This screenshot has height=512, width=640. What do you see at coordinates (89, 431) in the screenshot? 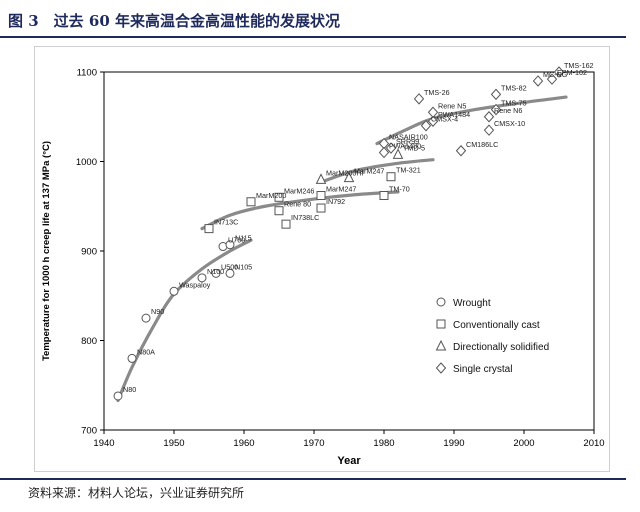
I see `y-tick-label: 700` at bounding box center [89, 431].